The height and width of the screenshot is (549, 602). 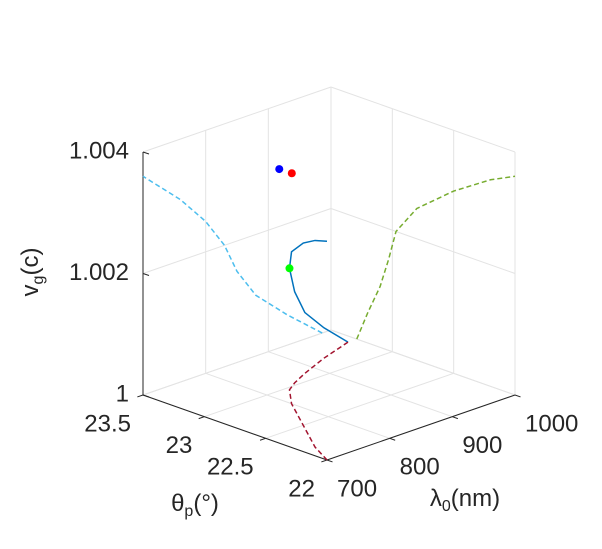 What do you see at coordinates (122, 393) in the screenshot?
I see `z-tick-label: 1` at bounding box center [122, 393].